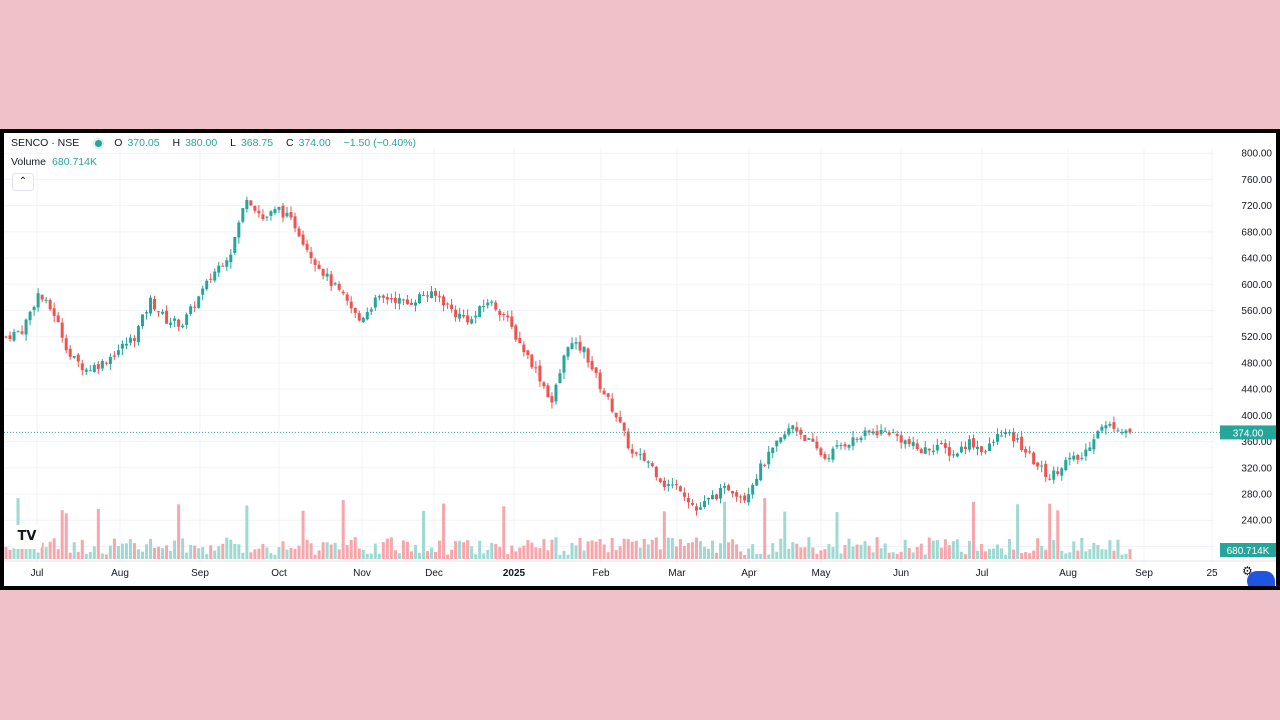  What do you see at coordinates (1256, 154) in the screenshot?
I see `y-tick-label: 800.00` at bounding box center [1256, 154].